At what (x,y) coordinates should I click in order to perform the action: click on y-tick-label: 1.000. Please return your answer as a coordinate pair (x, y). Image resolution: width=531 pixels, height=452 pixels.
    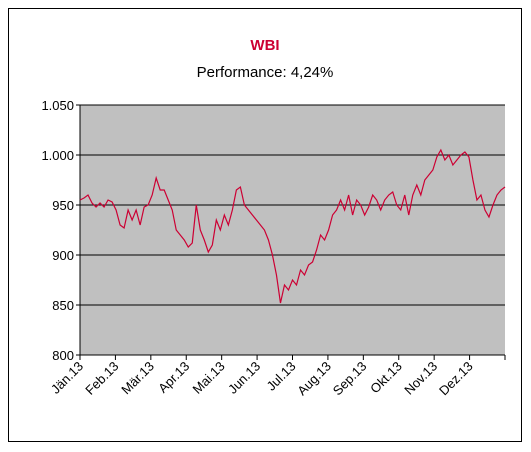
    Looking at the image, I should click on (57, 155).